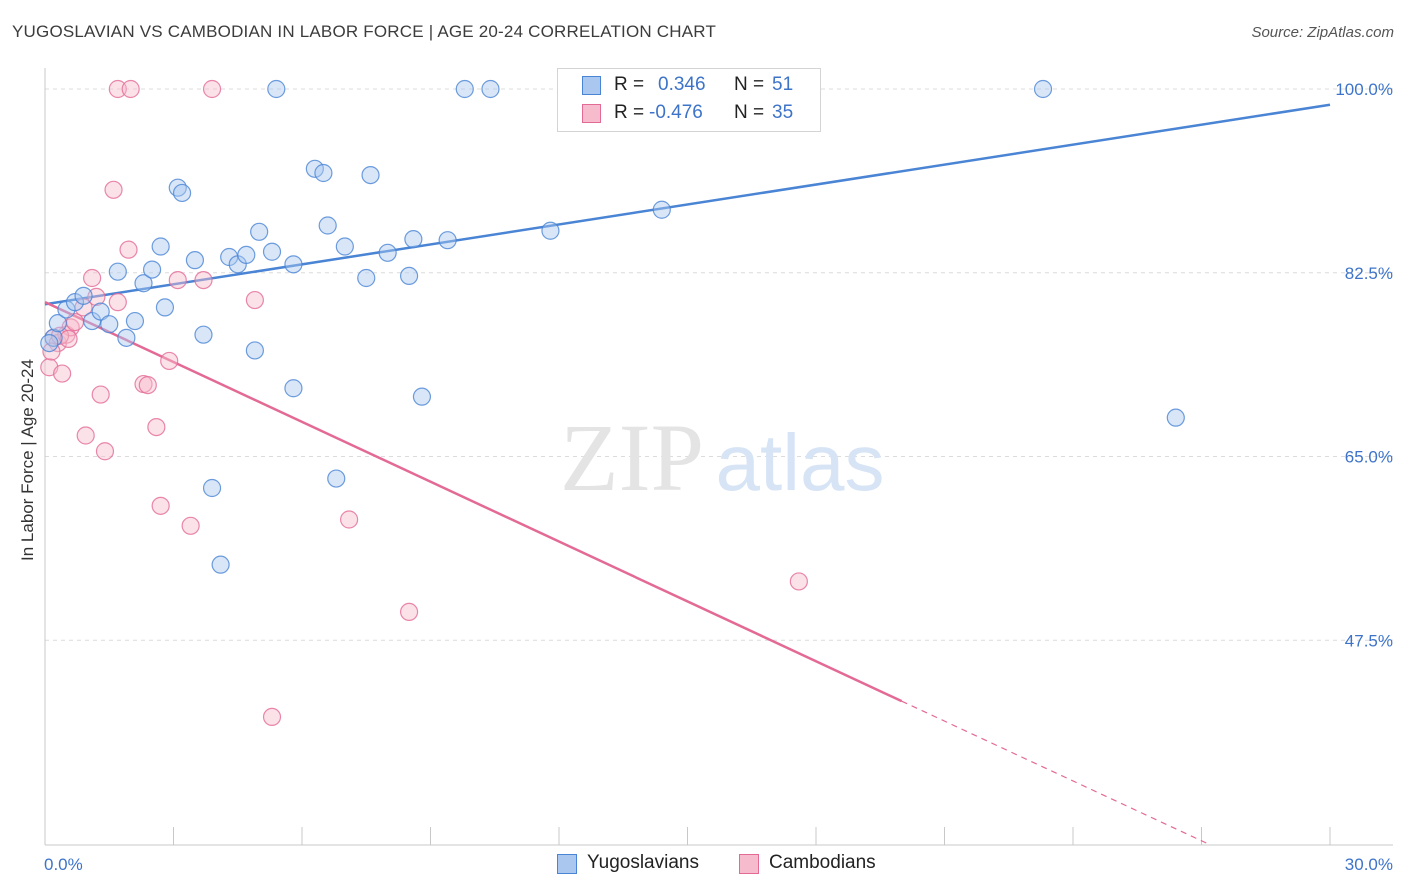 This screenshot has width=1406, height=892. What do you see at coordinates (682, 84) in the screenshot?
I see `legend-r-value: 0.346` at bounding box center [682, 84].